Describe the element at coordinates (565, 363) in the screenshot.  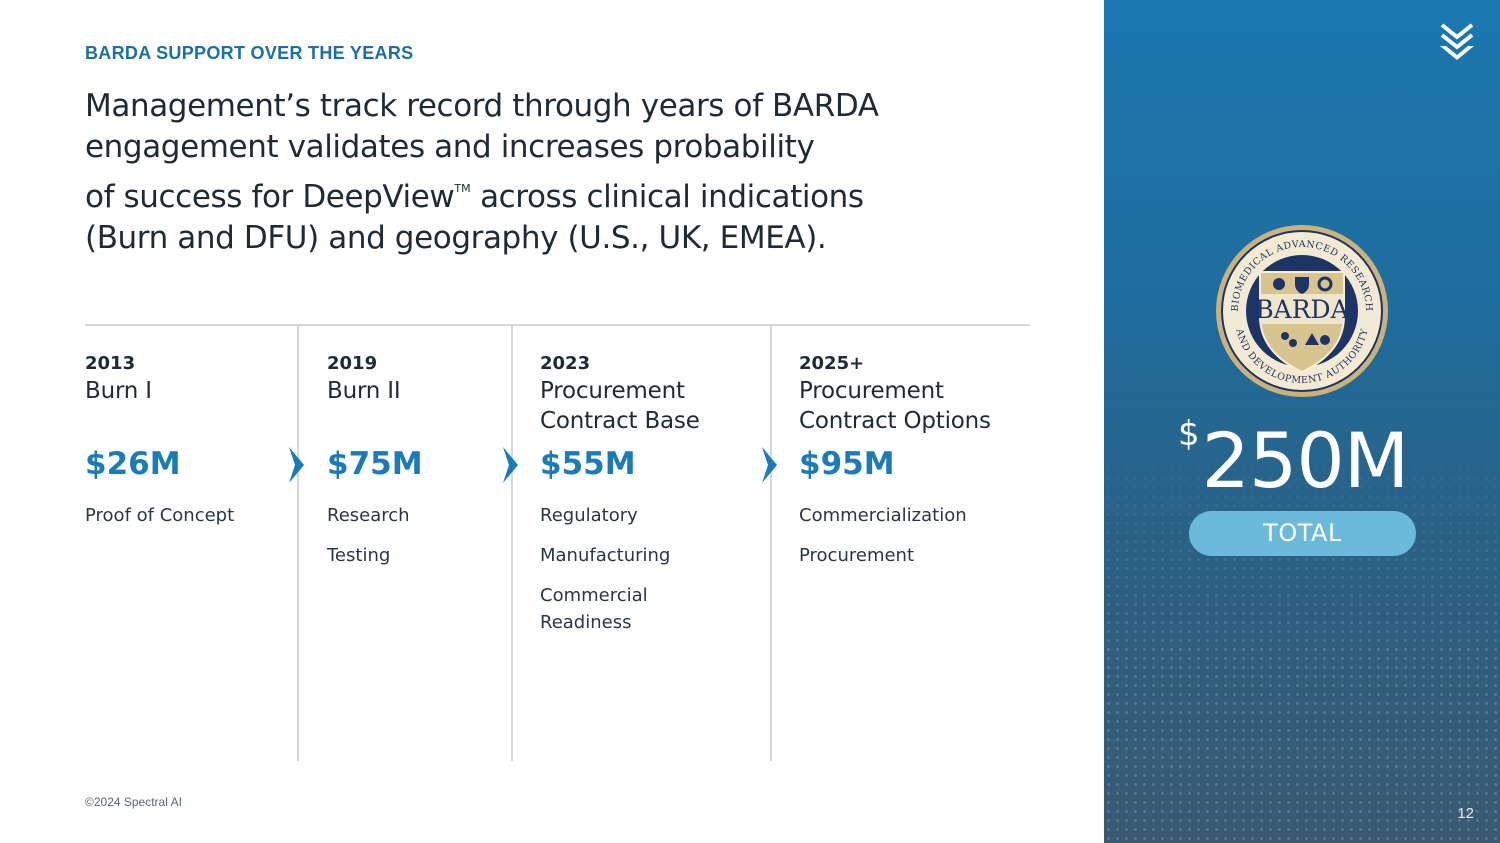
I see `timeline-year: 2023` at that location.